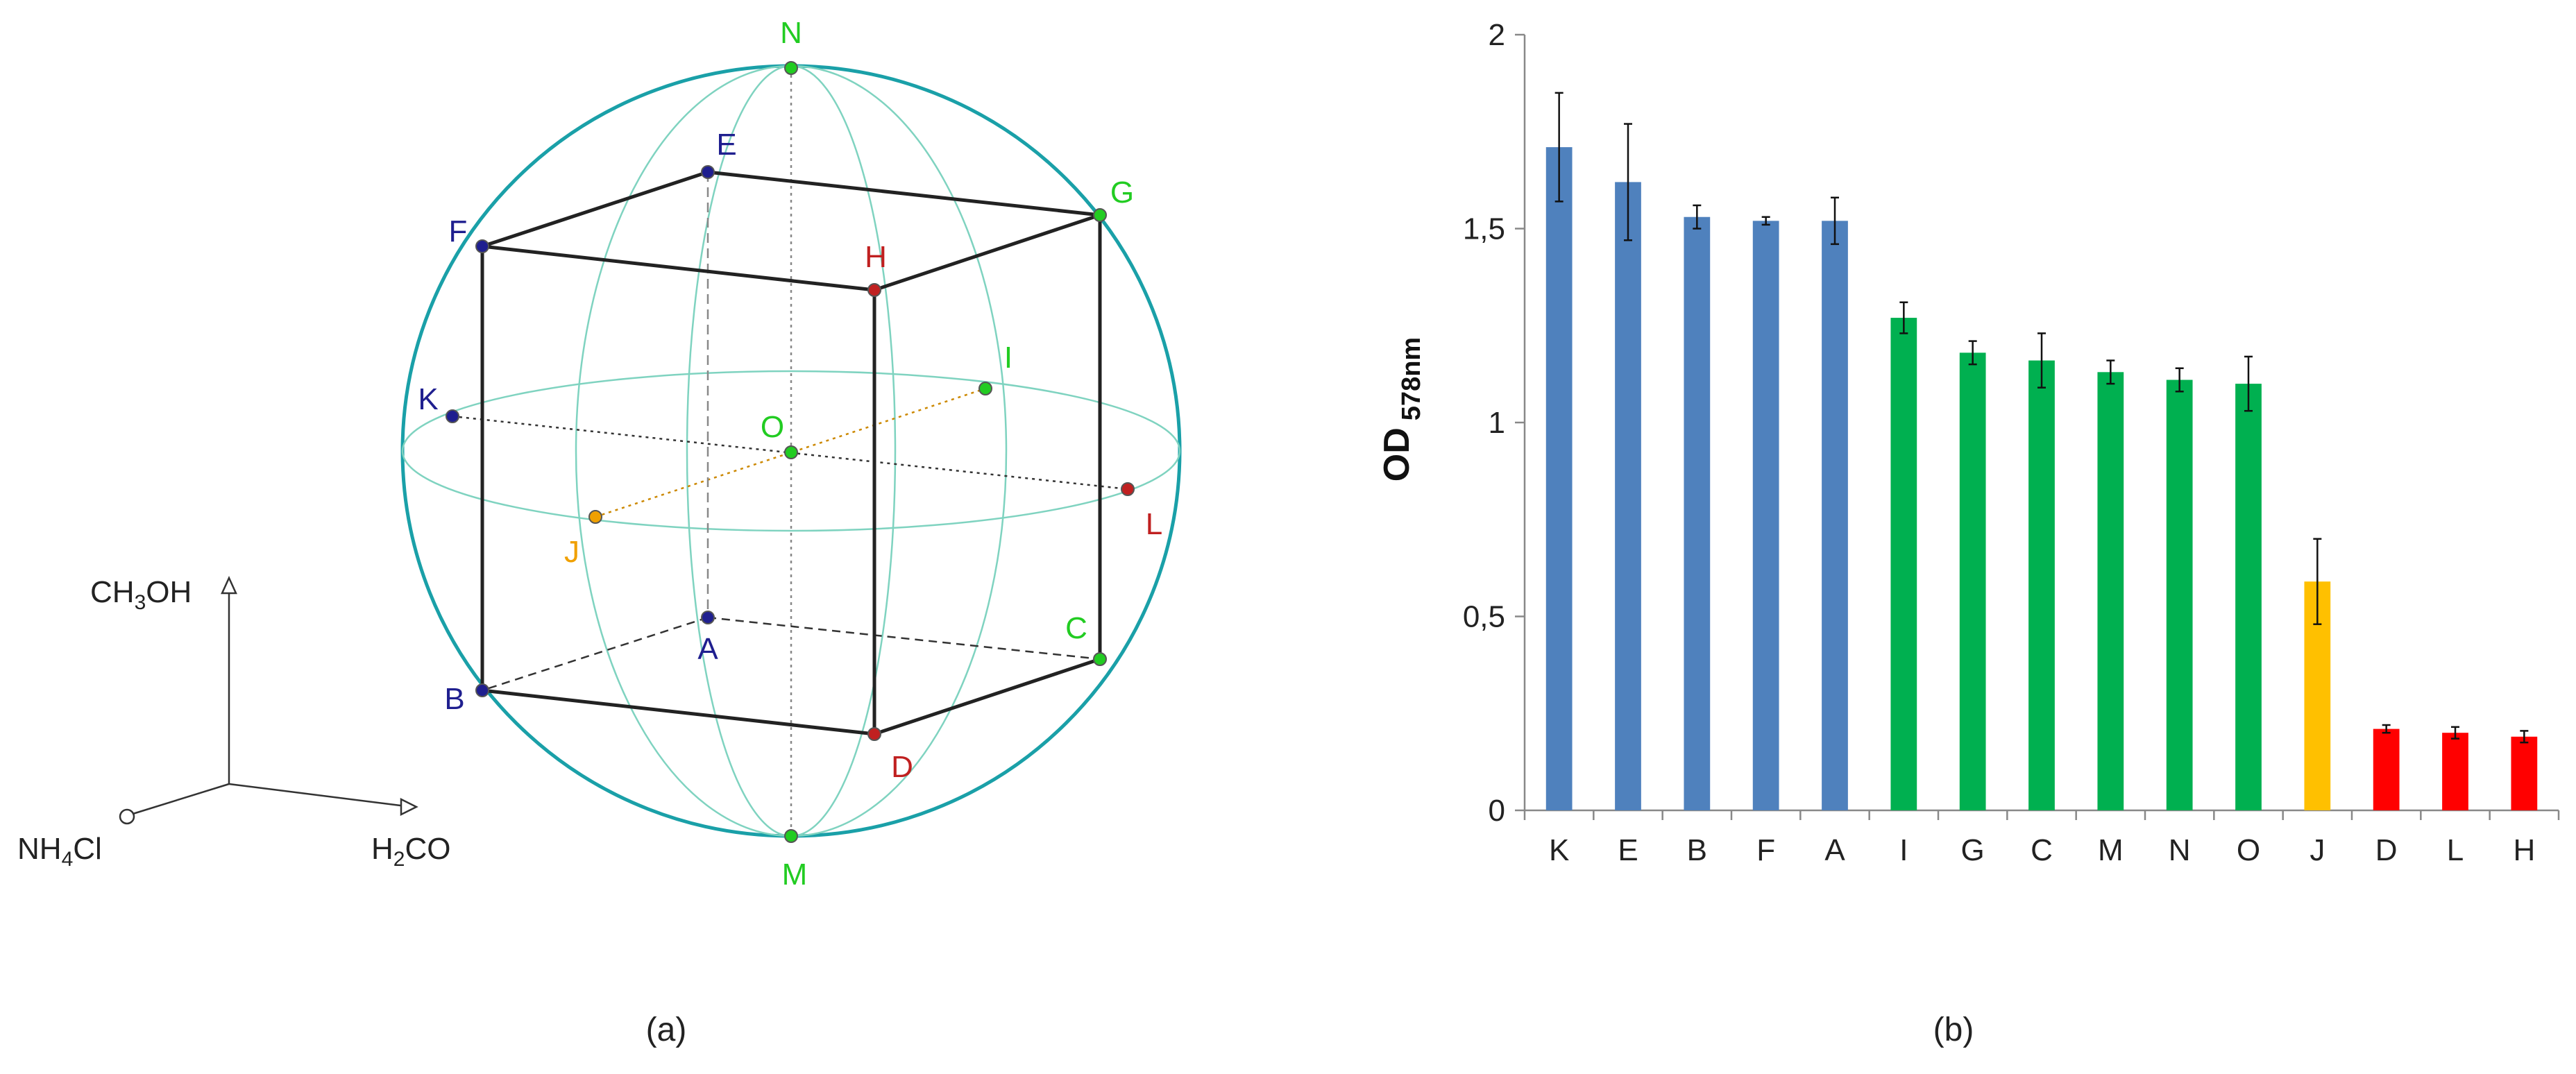 This screenshot has height=1074, width=2576. What do you see at coordinates (2180, 595) in the screenshot?
I see `bar-n` at bounding box center [2180, 595].